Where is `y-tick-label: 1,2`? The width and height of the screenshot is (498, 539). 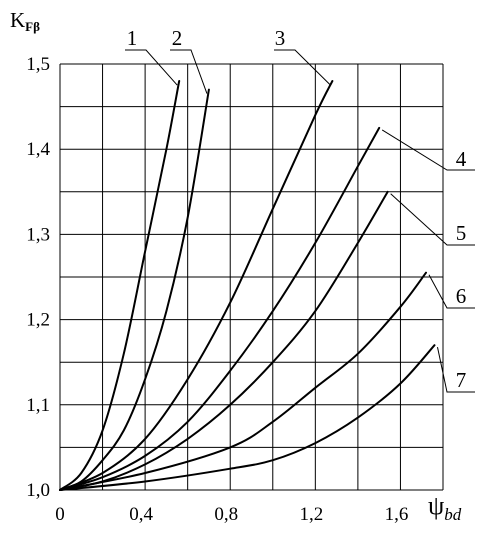
y-tick-label: 1,2 is located at coordinates (38, 320).